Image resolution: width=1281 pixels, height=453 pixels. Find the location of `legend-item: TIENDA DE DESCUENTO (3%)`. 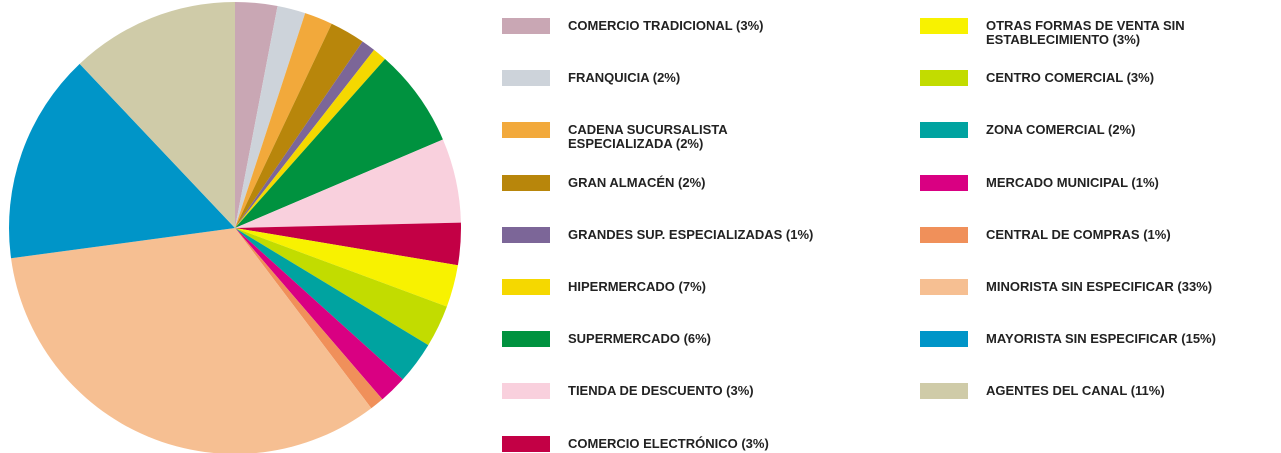

legend-item: TIENDA DE DESCUENTO (3%) is located at coordinates (628, 391).